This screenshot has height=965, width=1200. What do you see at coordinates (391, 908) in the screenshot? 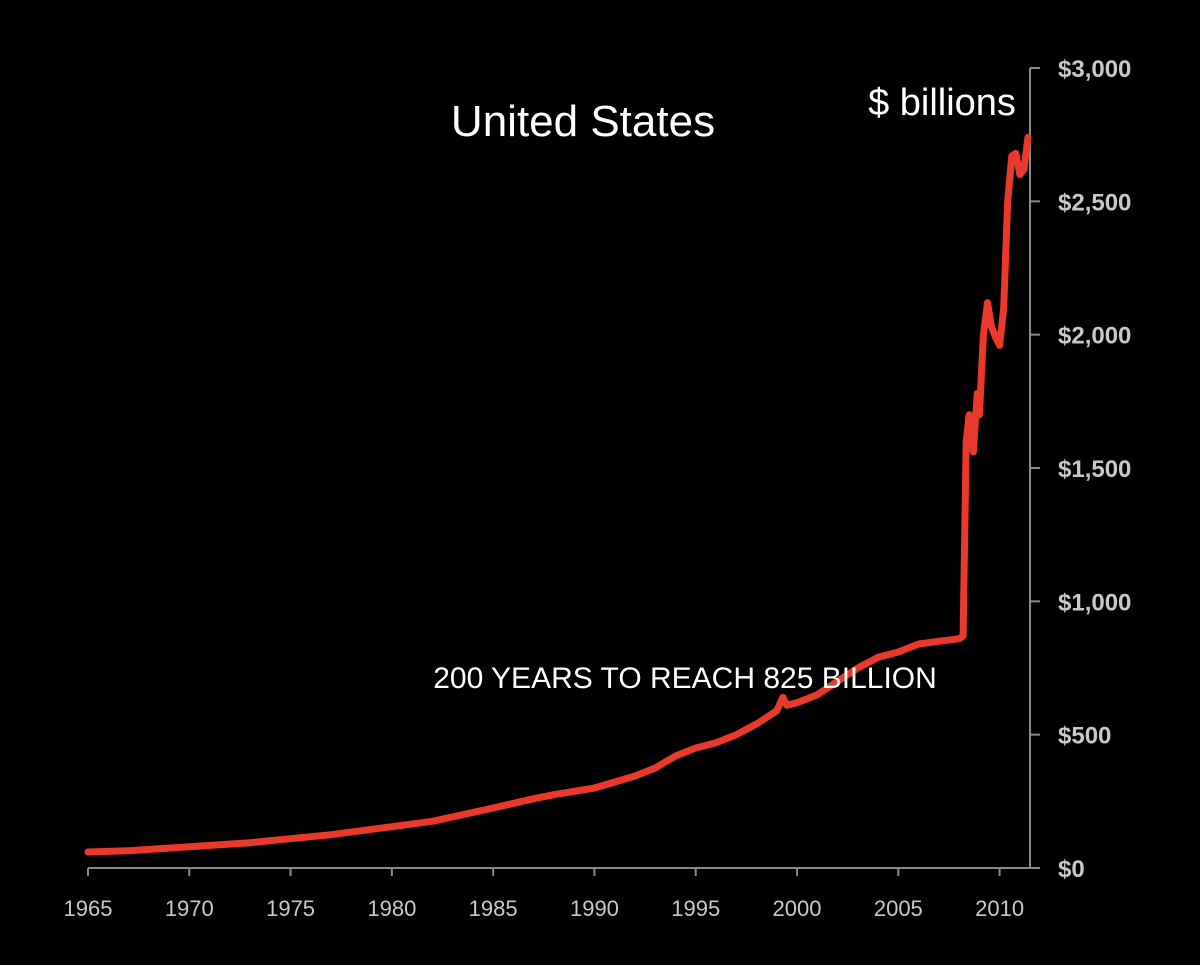
I see `x-tick-label: 1980` at bounding box center [391, 908].